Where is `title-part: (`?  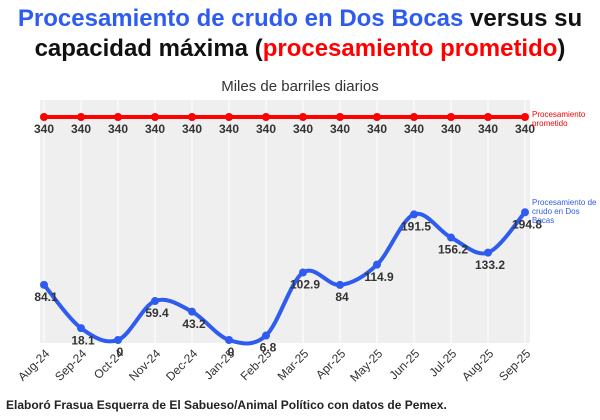 title-part: ( is located at coordinates (258, 48).